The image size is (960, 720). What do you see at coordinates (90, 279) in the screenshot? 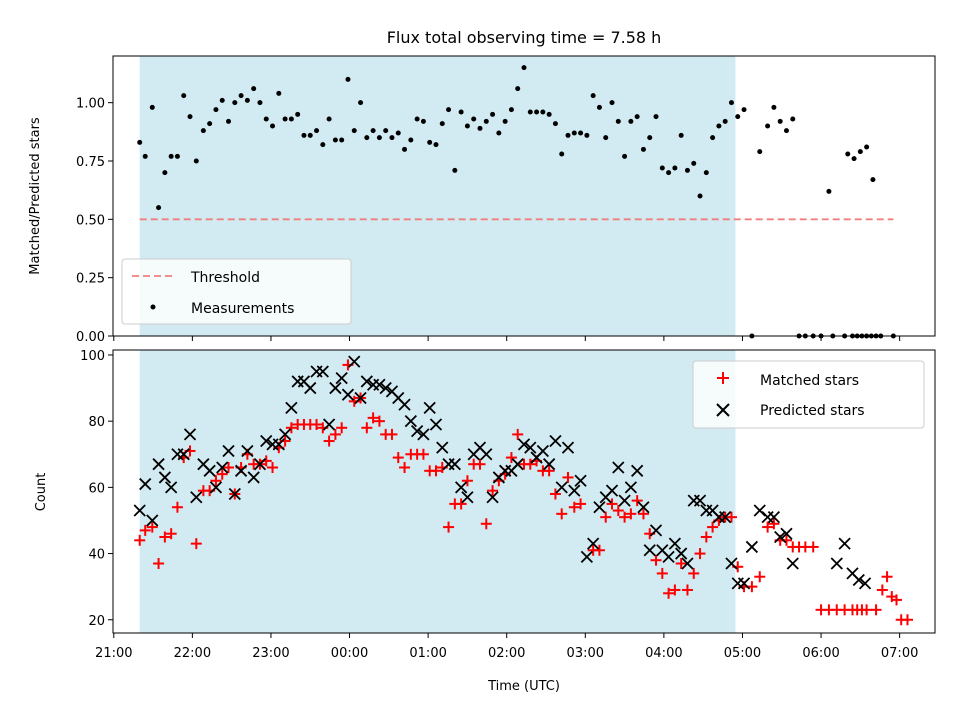
I see `y-tick-label: 0.25` at bounding box center [90, 279].